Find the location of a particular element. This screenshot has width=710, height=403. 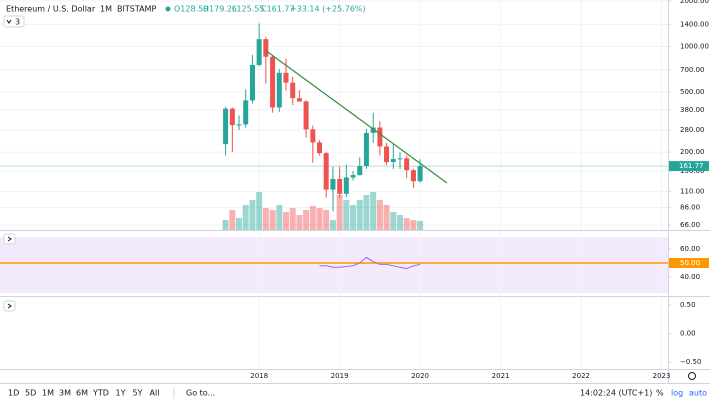

range-button: All is located at coordinates (155, 393).